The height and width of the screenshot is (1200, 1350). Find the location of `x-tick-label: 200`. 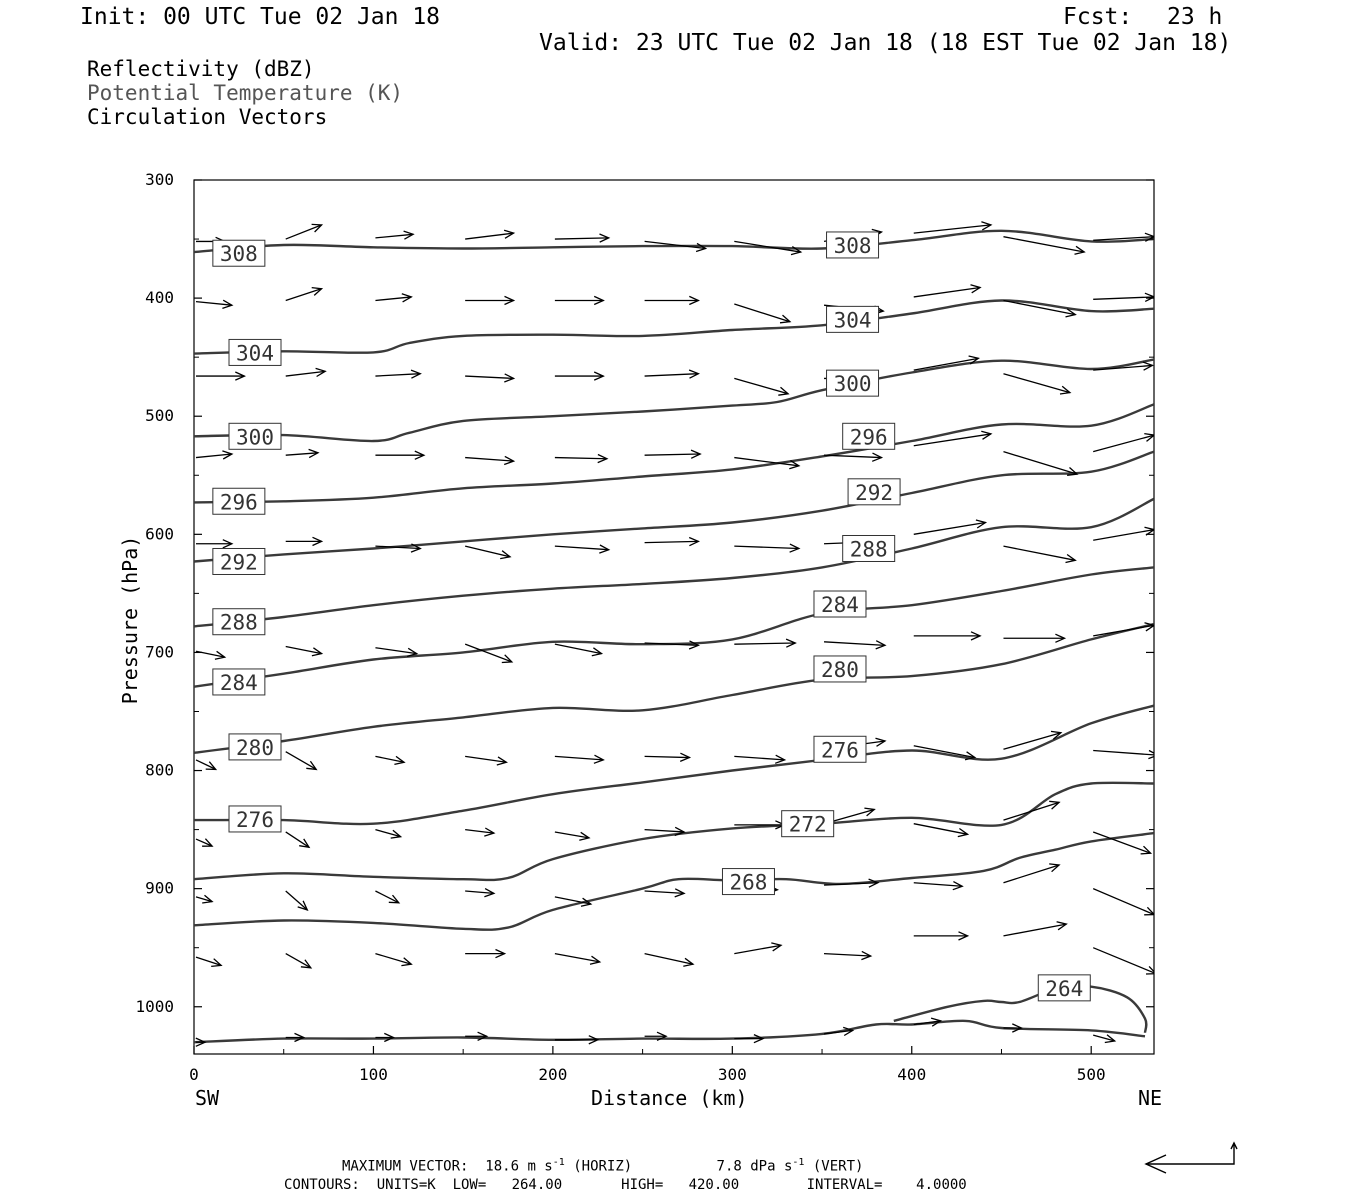

x-tick-label: 200 is located at coordinates (552, 1074).